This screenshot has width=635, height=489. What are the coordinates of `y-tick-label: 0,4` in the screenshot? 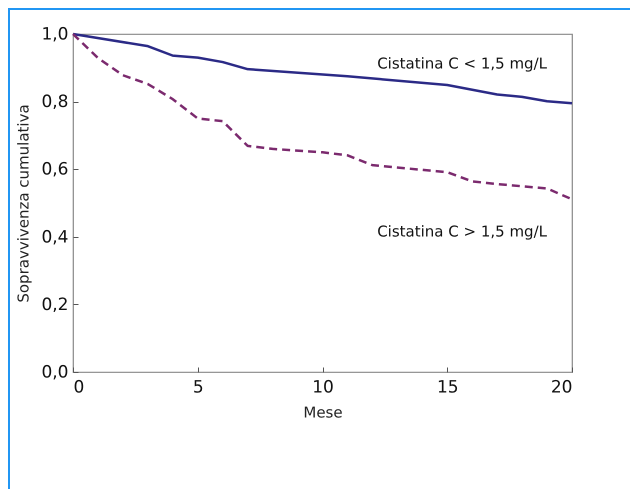 It's located at (54, 237).